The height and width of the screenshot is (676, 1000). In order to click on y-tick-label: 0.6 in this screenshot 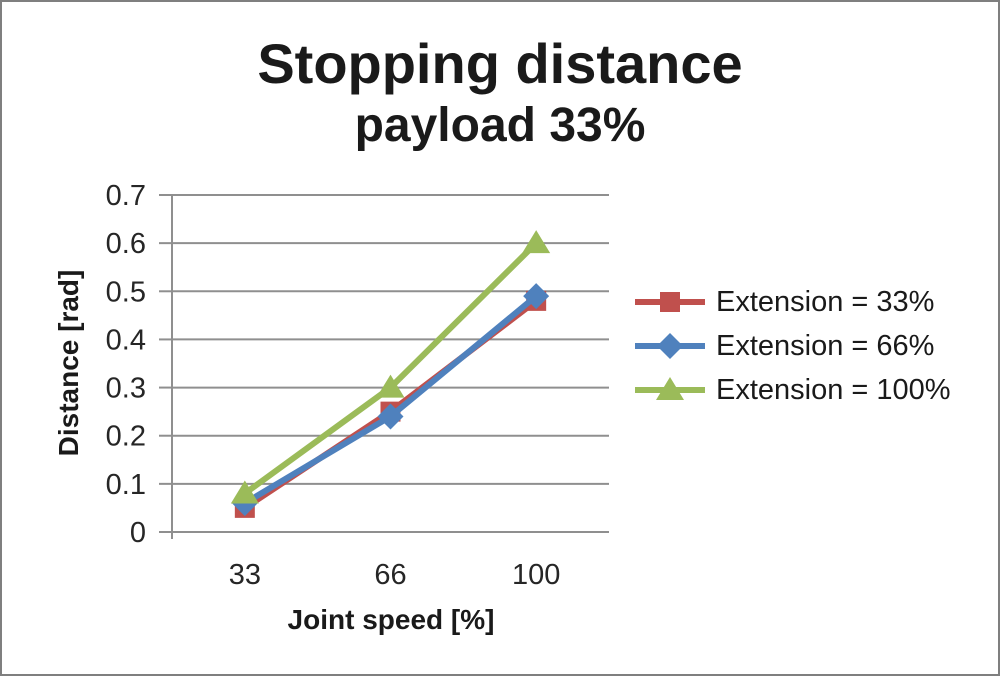, I will do `click(126, 244)`.